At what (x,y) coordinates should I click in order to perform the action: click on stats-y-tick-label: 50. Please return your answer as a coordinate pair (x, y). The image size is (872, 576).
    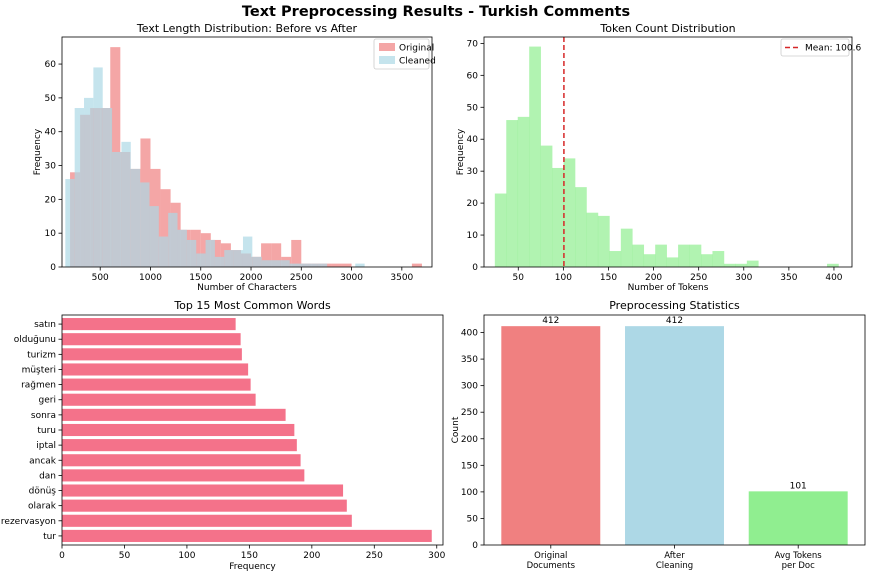
    Looking at the image, I should click on (473, 519).